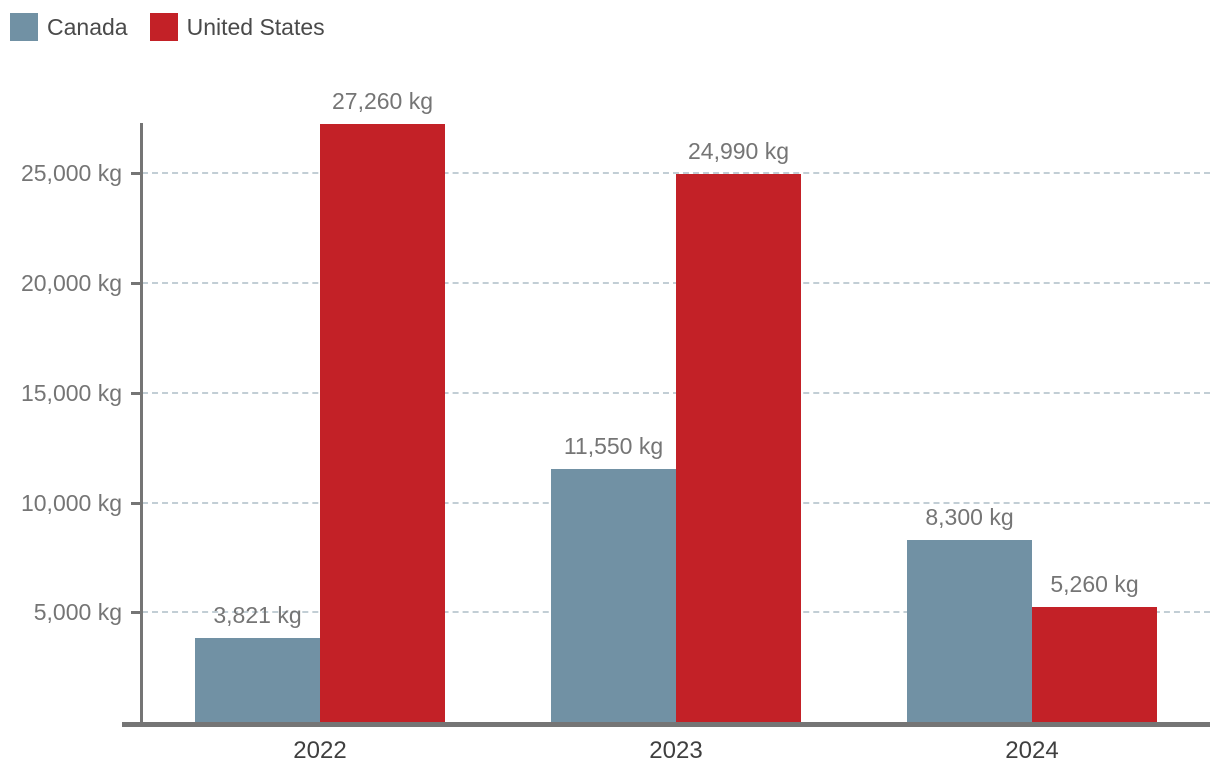 Image resolution: width=1220 pixels, height=778 pixels. What do you see at coordinates (382, 422) in the screenshot?
I see `bar-united-states-2022` at bounding box center [382, 422].